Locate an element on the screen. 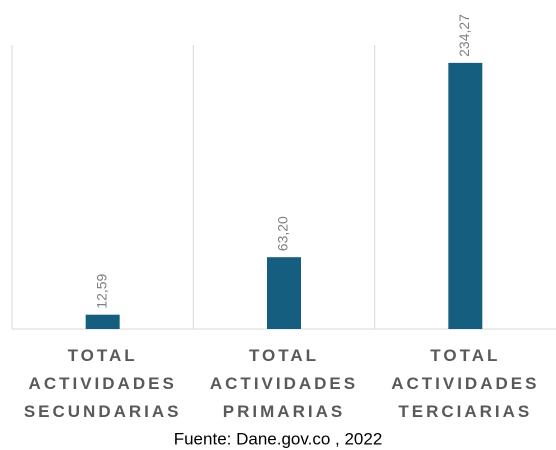 The width and height of the screenshot is (556, 450). x-tick-label-line: SECUNDARIAS is located at coordinates (103, 411).